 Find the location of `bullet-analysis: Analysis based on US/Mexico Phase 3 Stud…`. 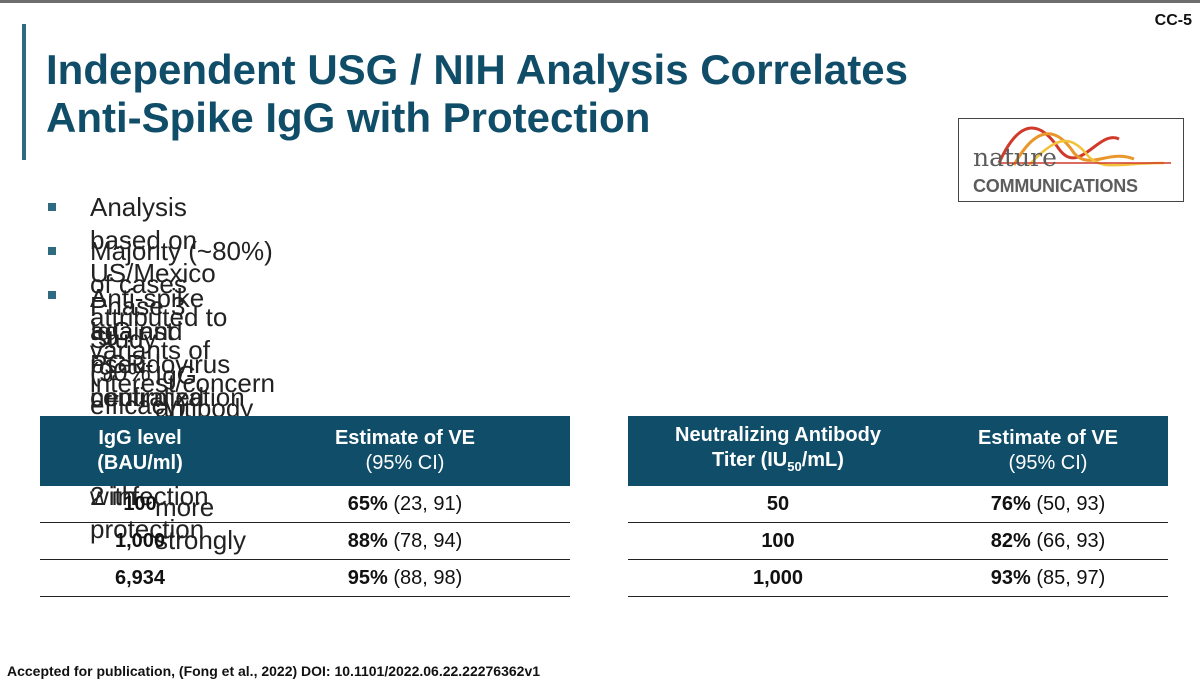

bullet-analysis: Analysis based on US/Mexico Phase 3 Stud… is located at coordinates (153, 306).